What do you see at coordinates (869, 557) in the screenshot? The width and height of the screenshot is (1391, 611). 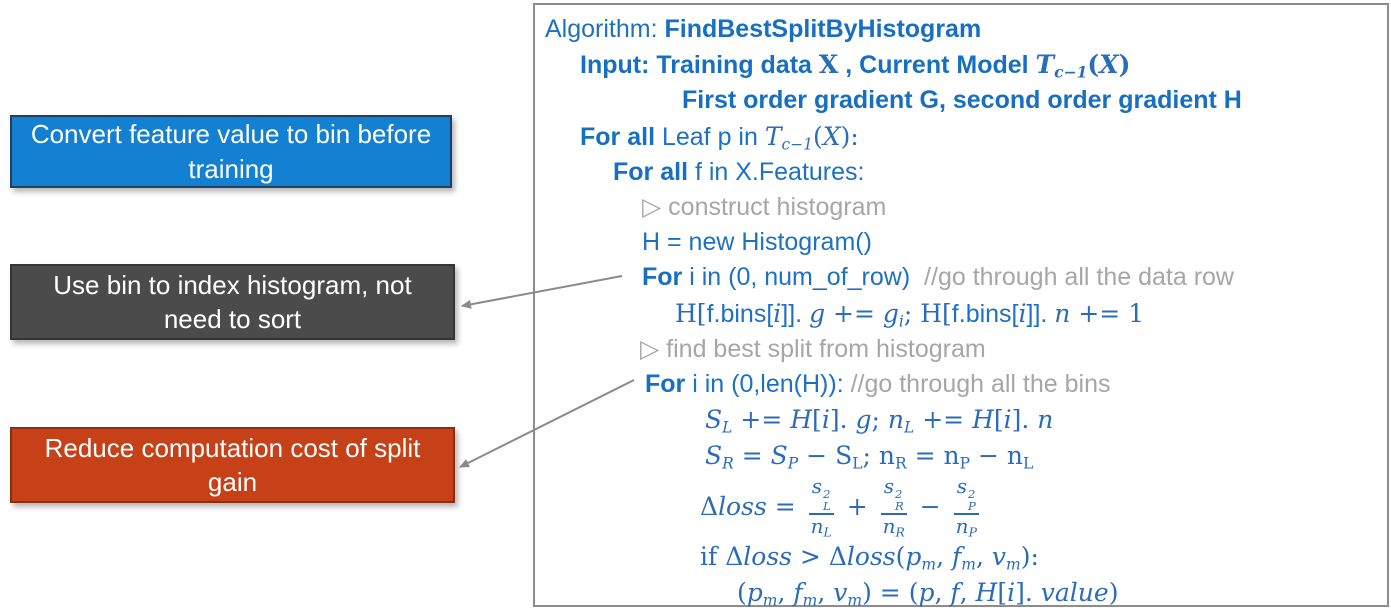 I see `algo-line-14: if Δloss > Δloss(pm, fm, vm):` at bounding box center [869, 557].